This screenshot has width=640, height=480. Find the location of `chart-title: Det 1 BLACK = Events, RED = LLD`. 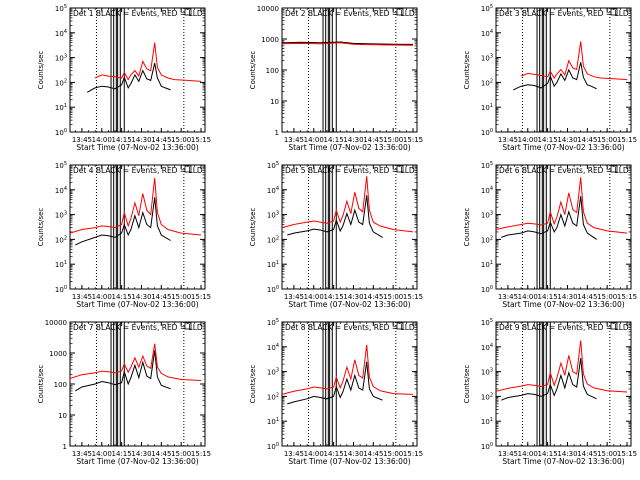

chart-title: Det 1 BLACK = Events, RED = LLD is located at coordinates (138, 13).